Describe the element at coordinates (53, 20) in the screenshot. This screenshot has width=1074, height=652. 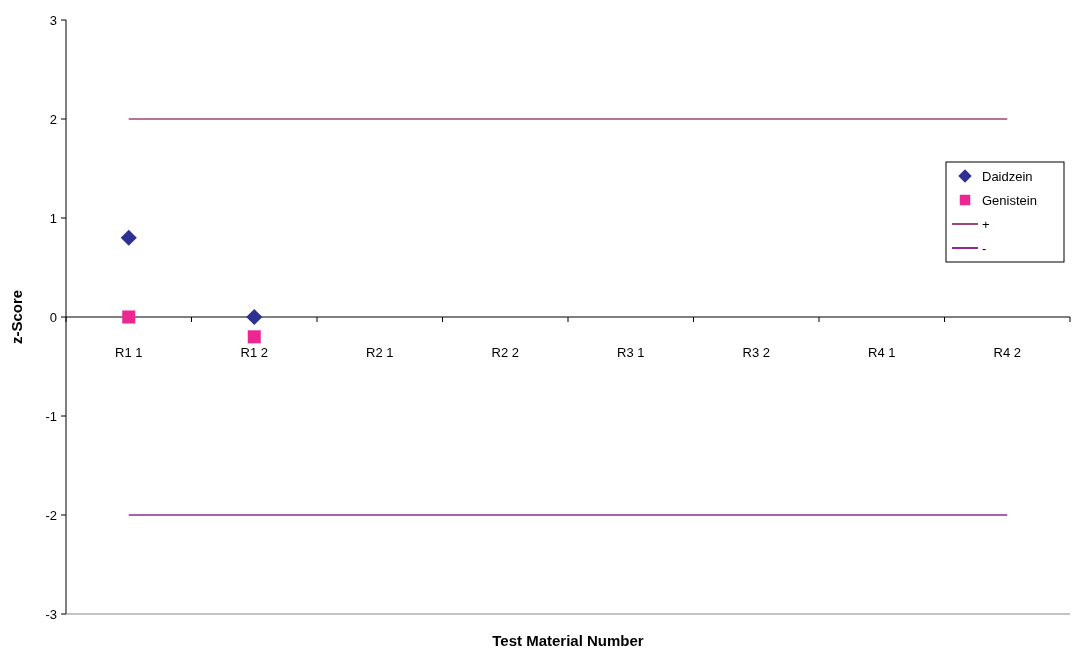
I see `y-tick-label: 3` at that location.